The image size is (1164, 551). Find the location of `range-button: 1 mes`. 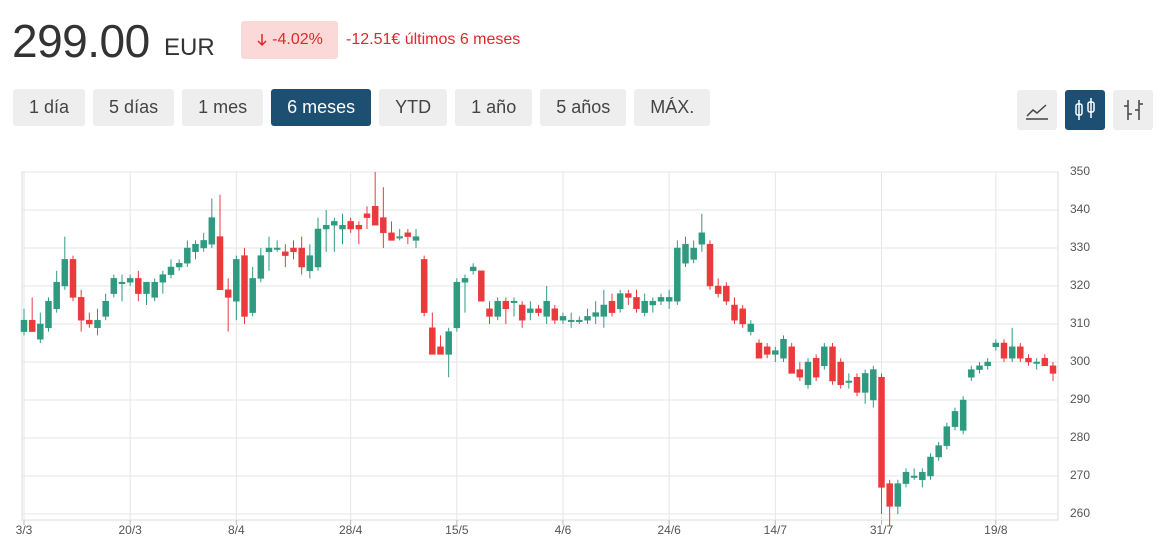

range-button: 1 mes is located at coordinates (223, 107).